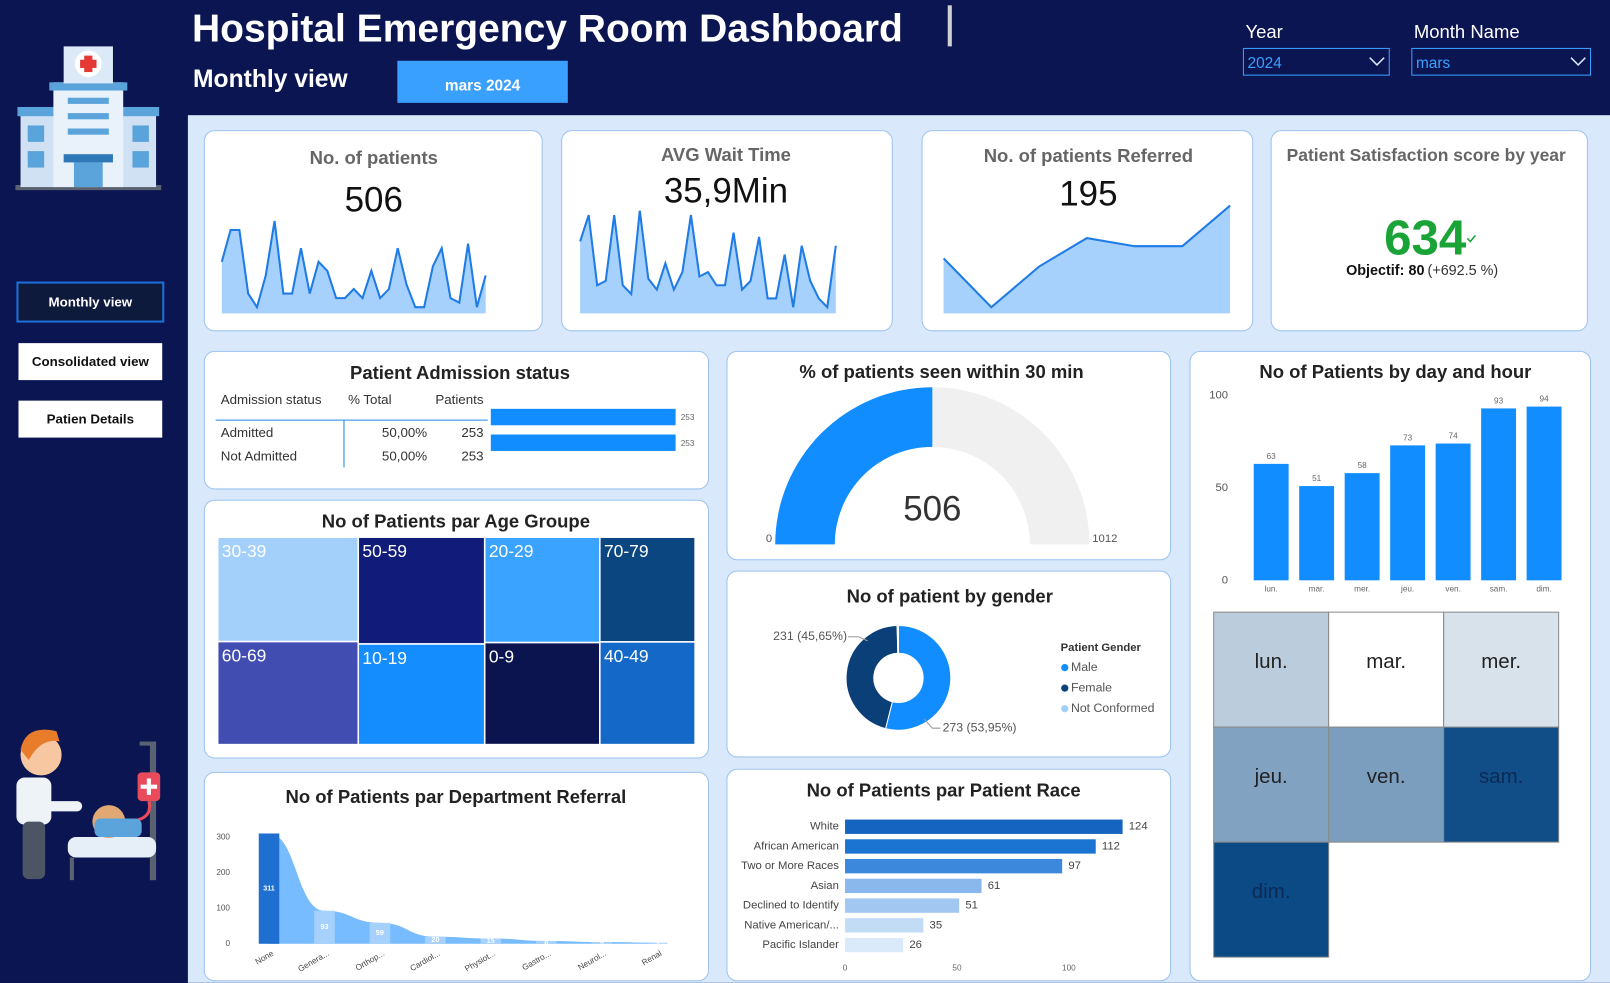  What do you see at coordinates (1425, 237) in the screenshot?
I see `score-value: 634` at bounding box center [1425, 237].